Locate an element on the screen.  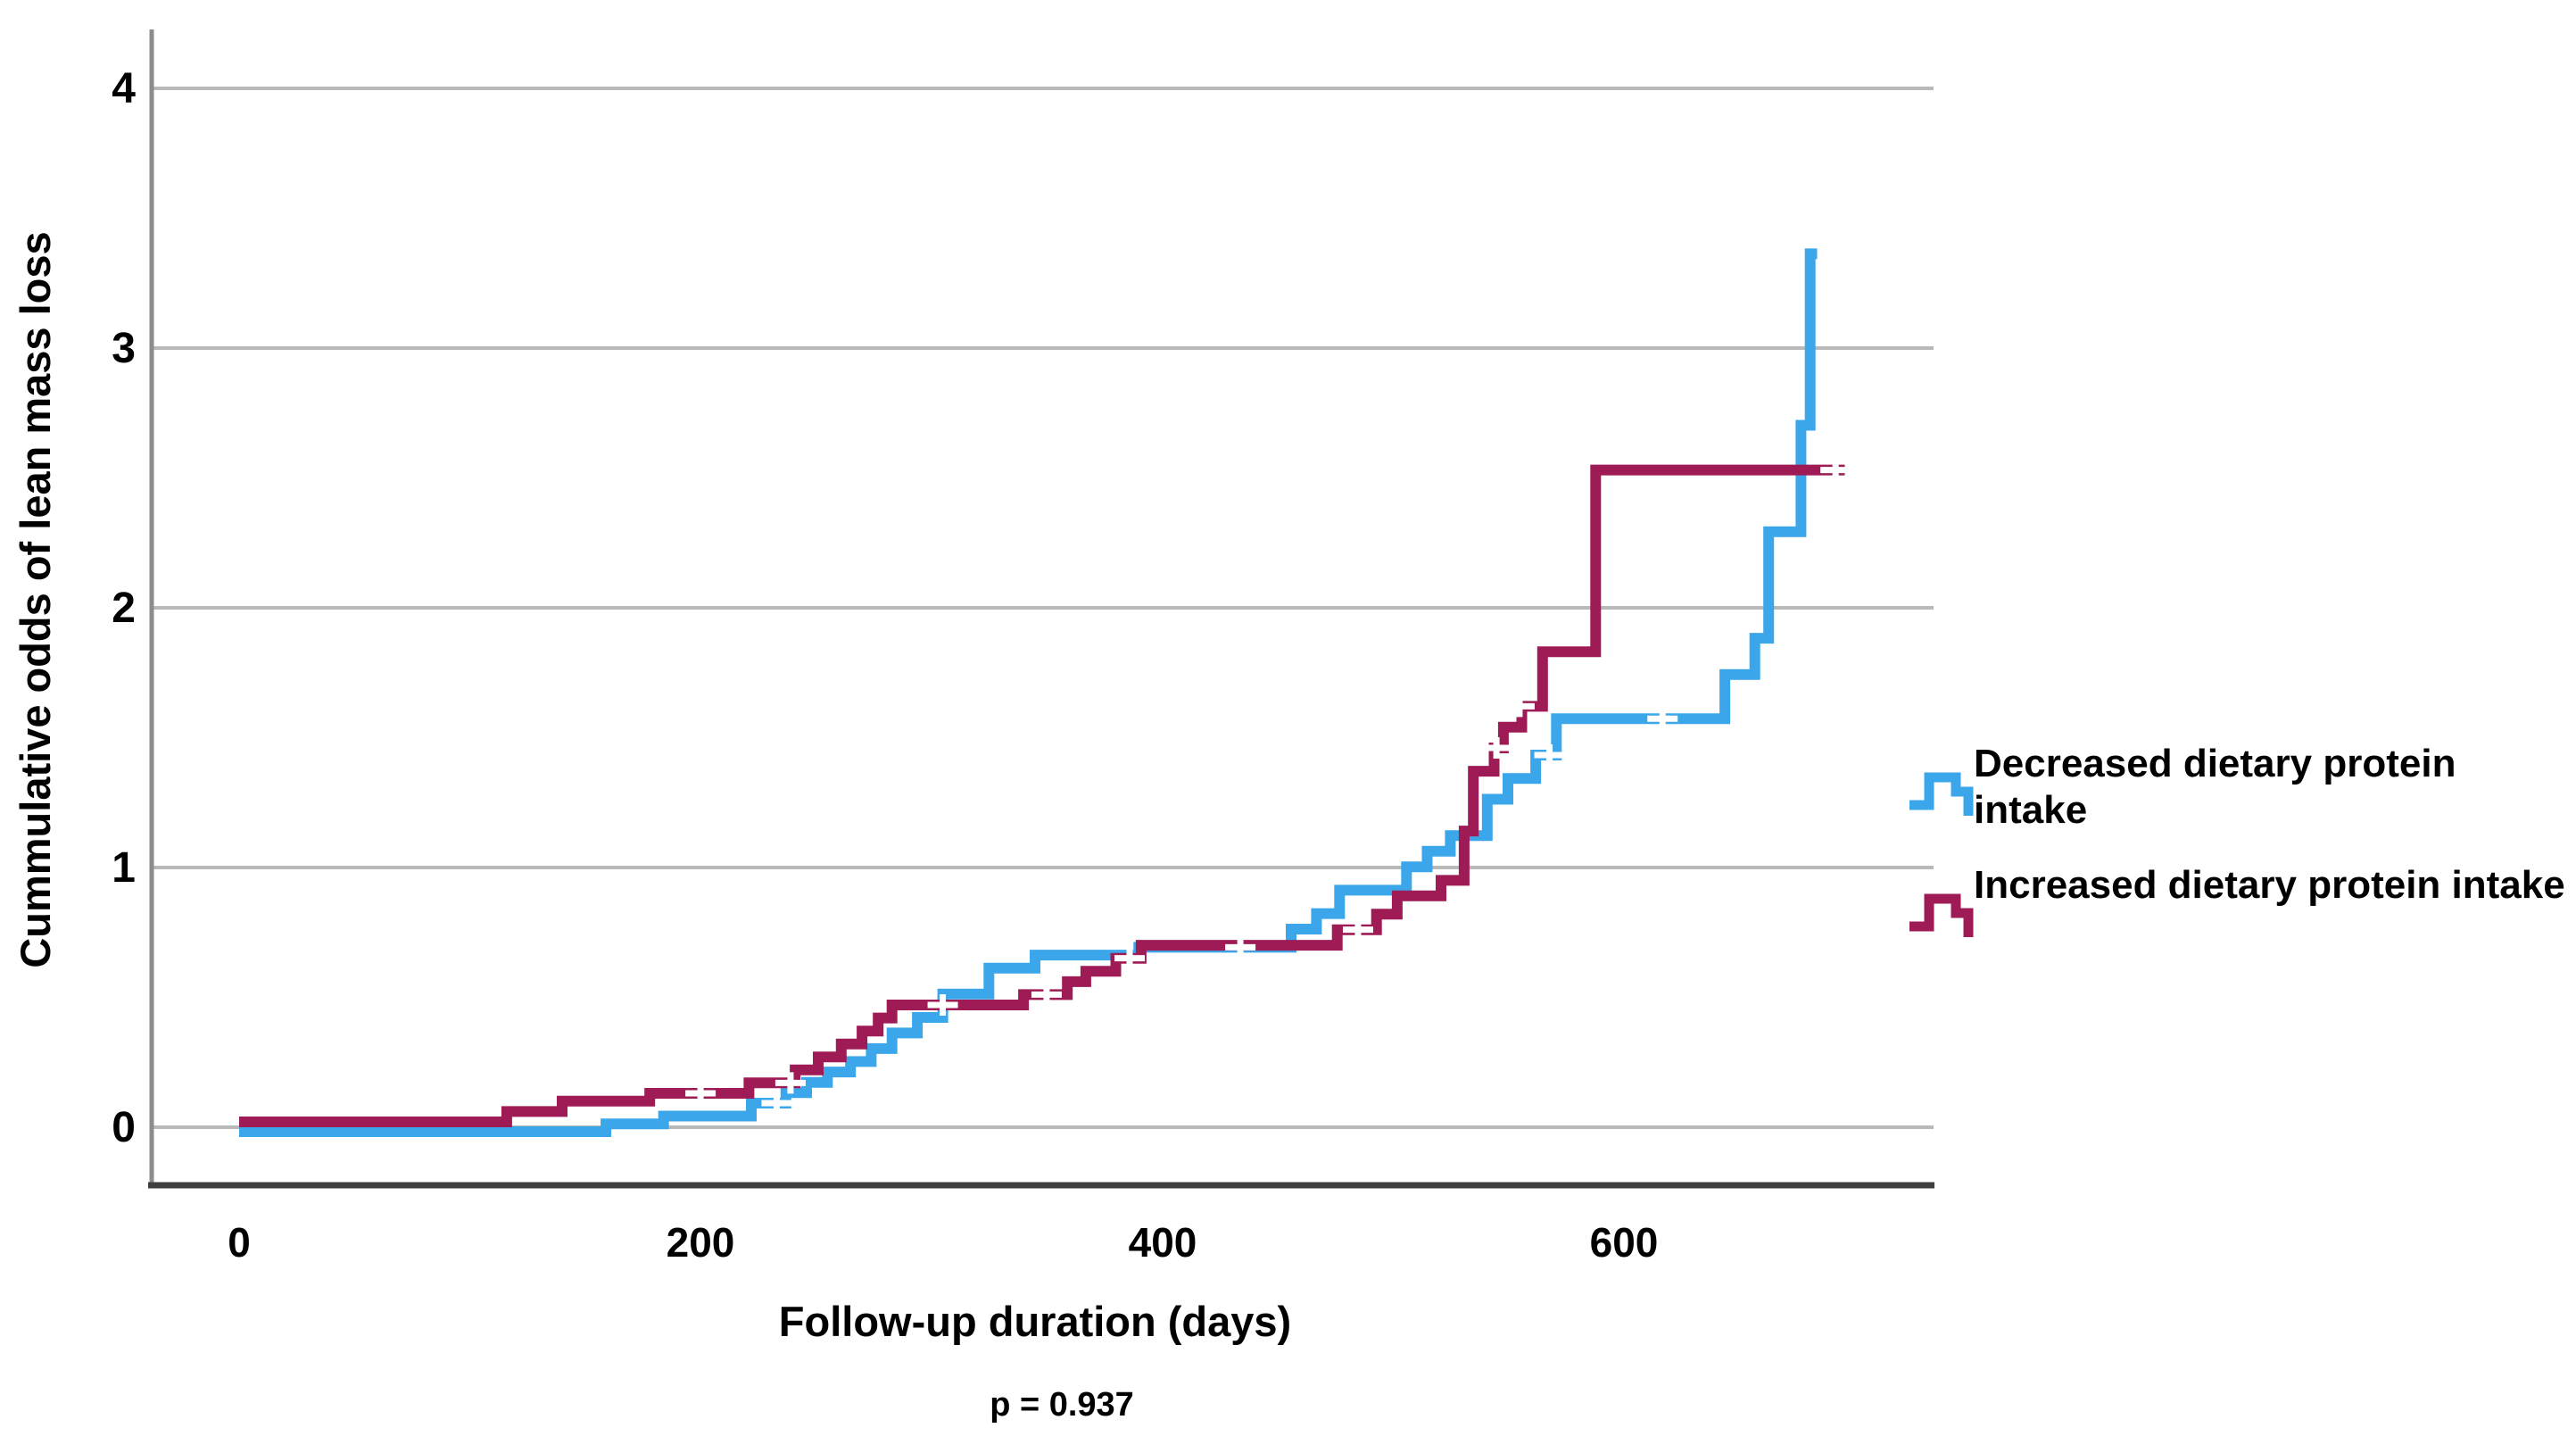
x-tick-0: 0 is located at coordinates (239, 1242).